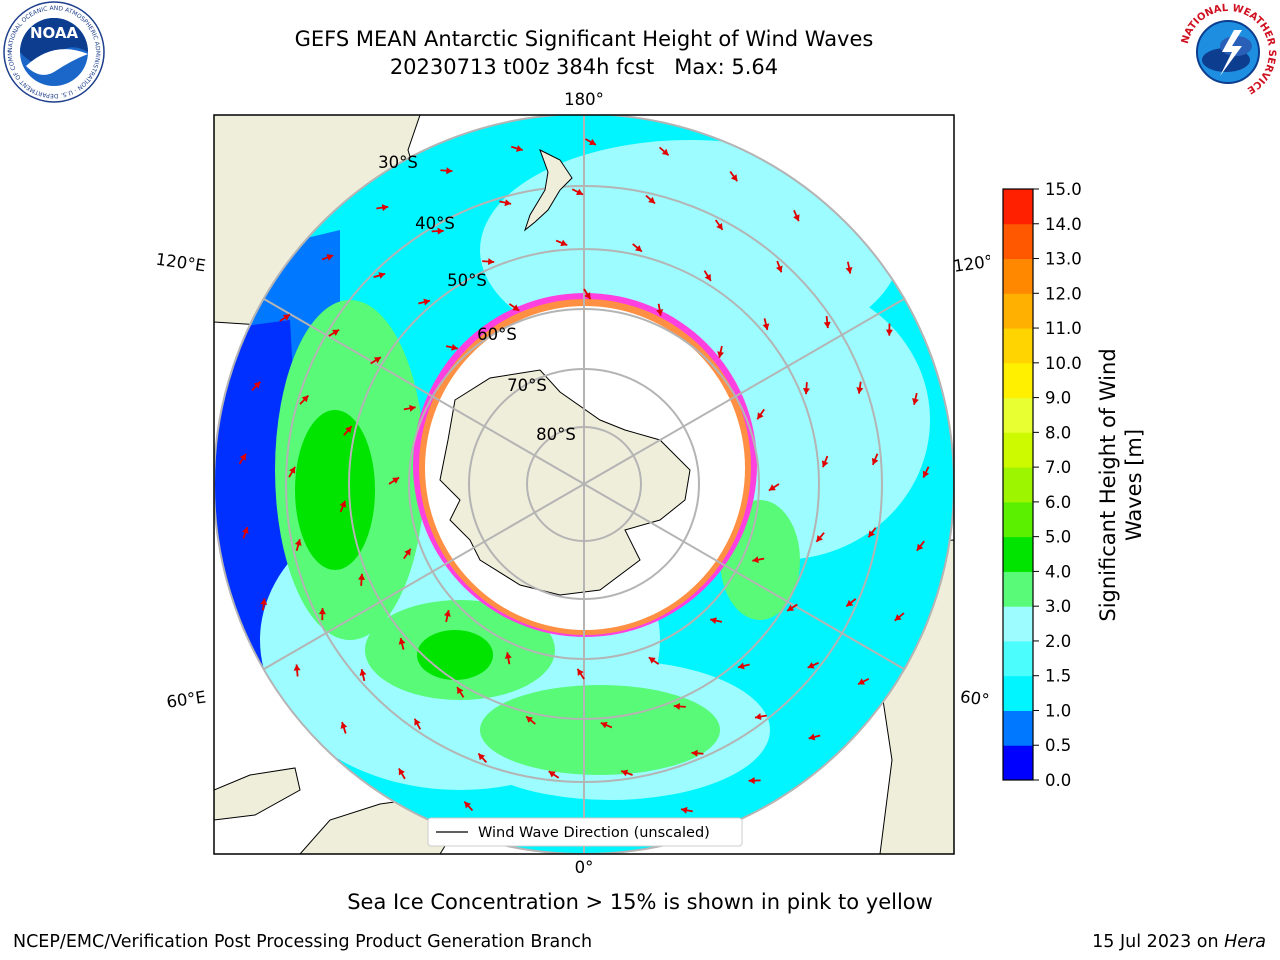 This screenshot has height=960, width=1280. I want to click on colorbar-tick-label: 0.5, so click(1058, 745).